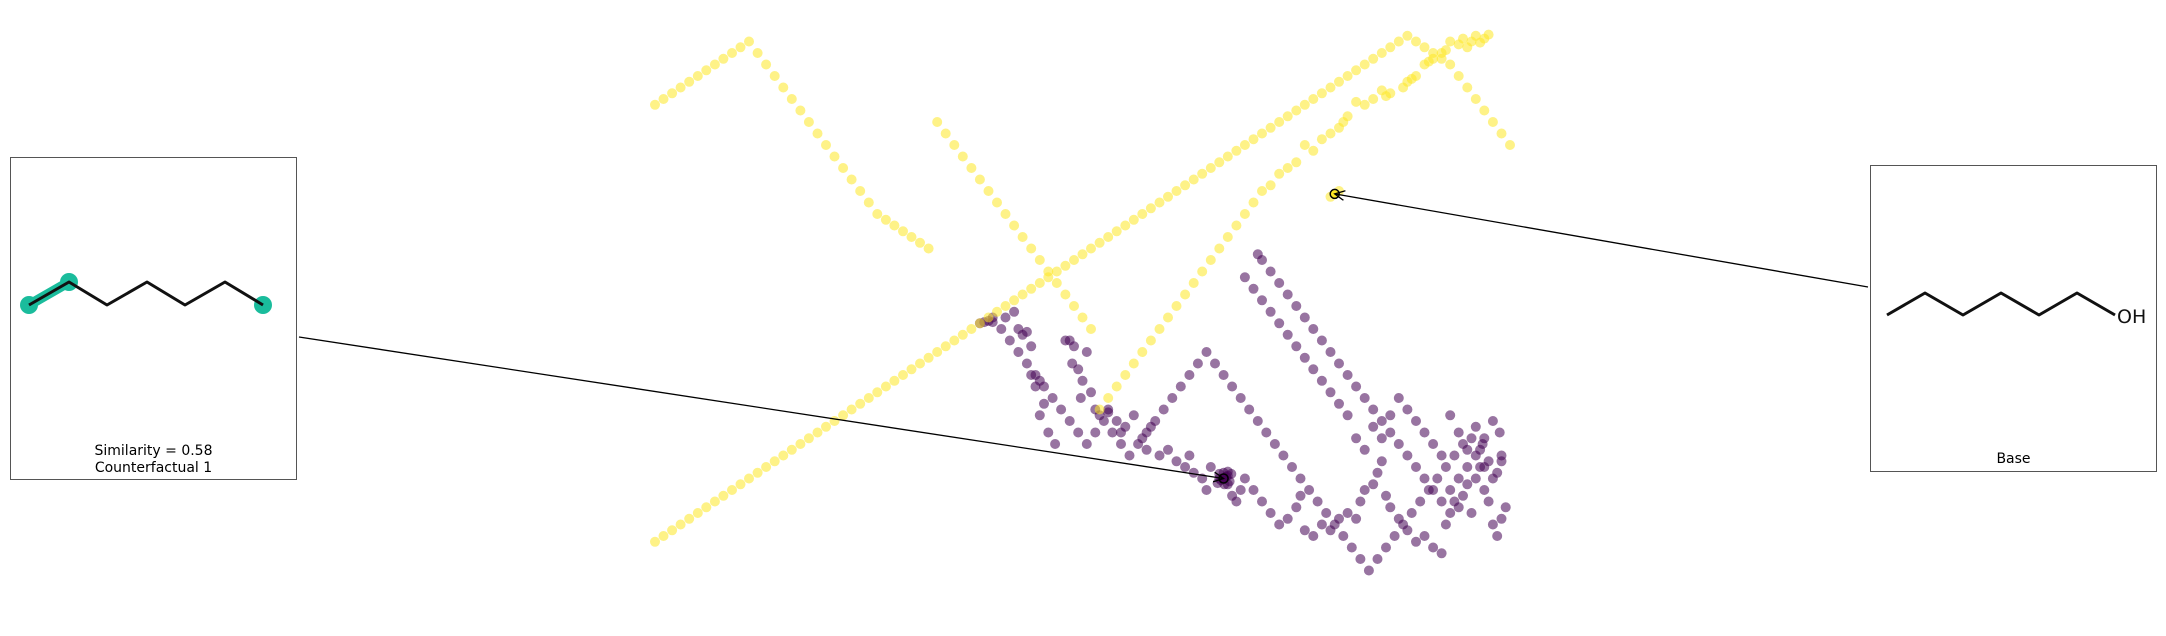  What do you see at coordinates (2013, 318) in the screenshot?
I see `base-panel: OH Base` at bounding box center [2013, 318].